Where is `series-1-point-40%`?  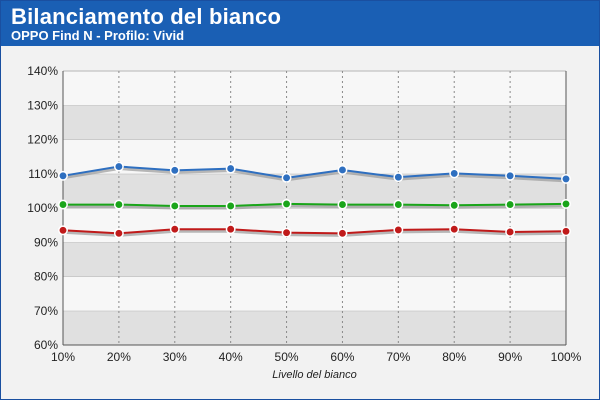 series-1-point-40% is located at coordinates (230, 168).